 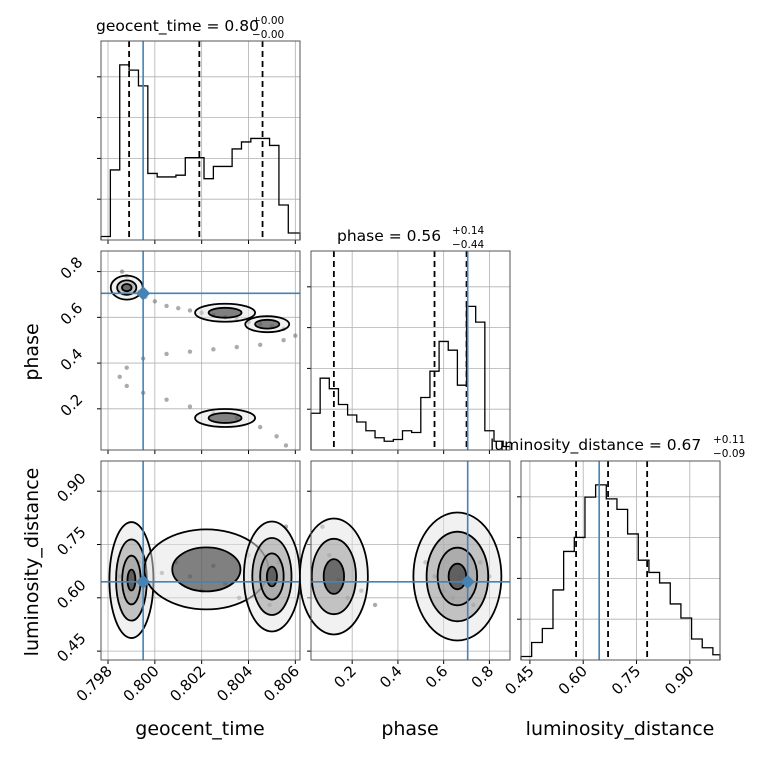 I want to click on panel-phase-hist: phase = 0.56 +0.14 −0.44, so click(x=409, y=339).